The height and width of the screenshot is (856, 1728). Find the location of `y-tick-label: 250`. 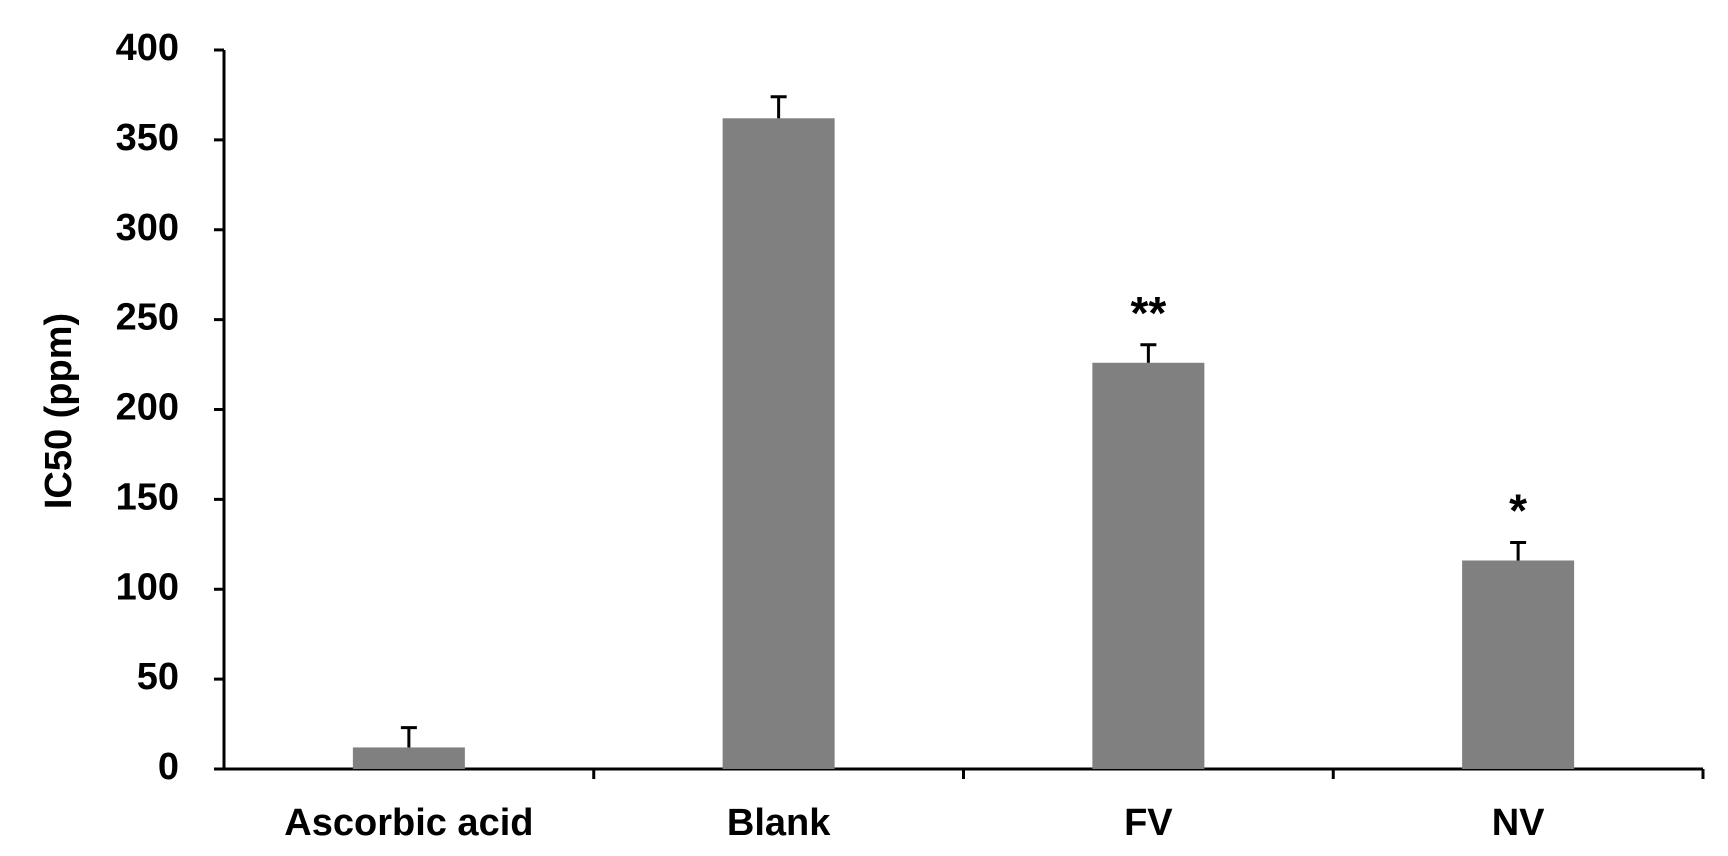

y-tick-label: 250 is located at coordinates (147, 318).